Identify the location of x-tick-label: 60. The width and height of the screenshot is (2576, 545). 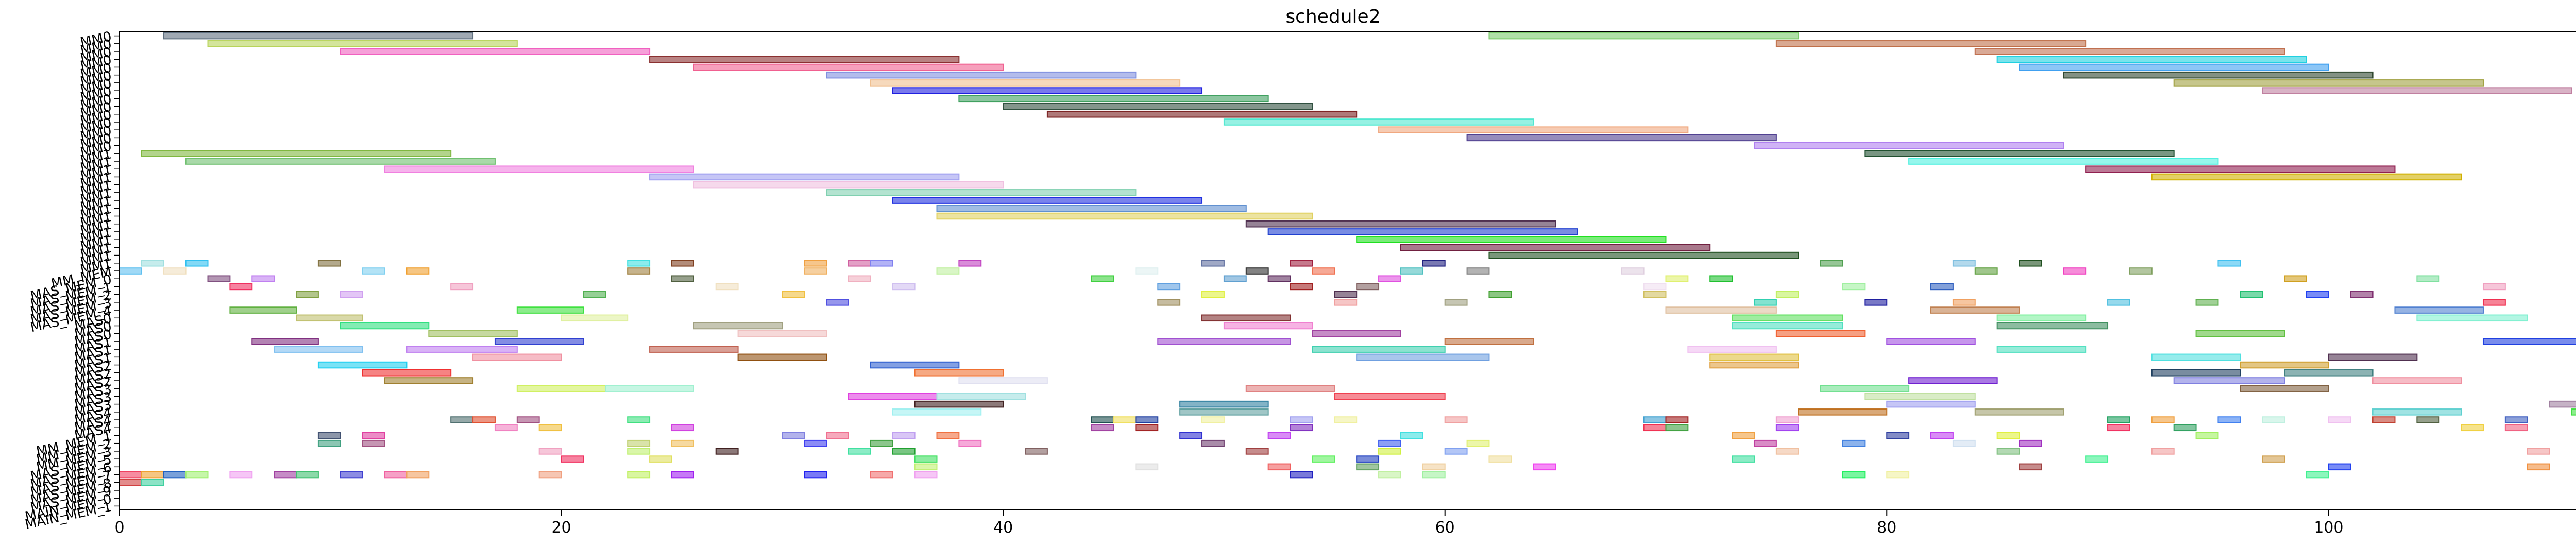
(1445, 528).